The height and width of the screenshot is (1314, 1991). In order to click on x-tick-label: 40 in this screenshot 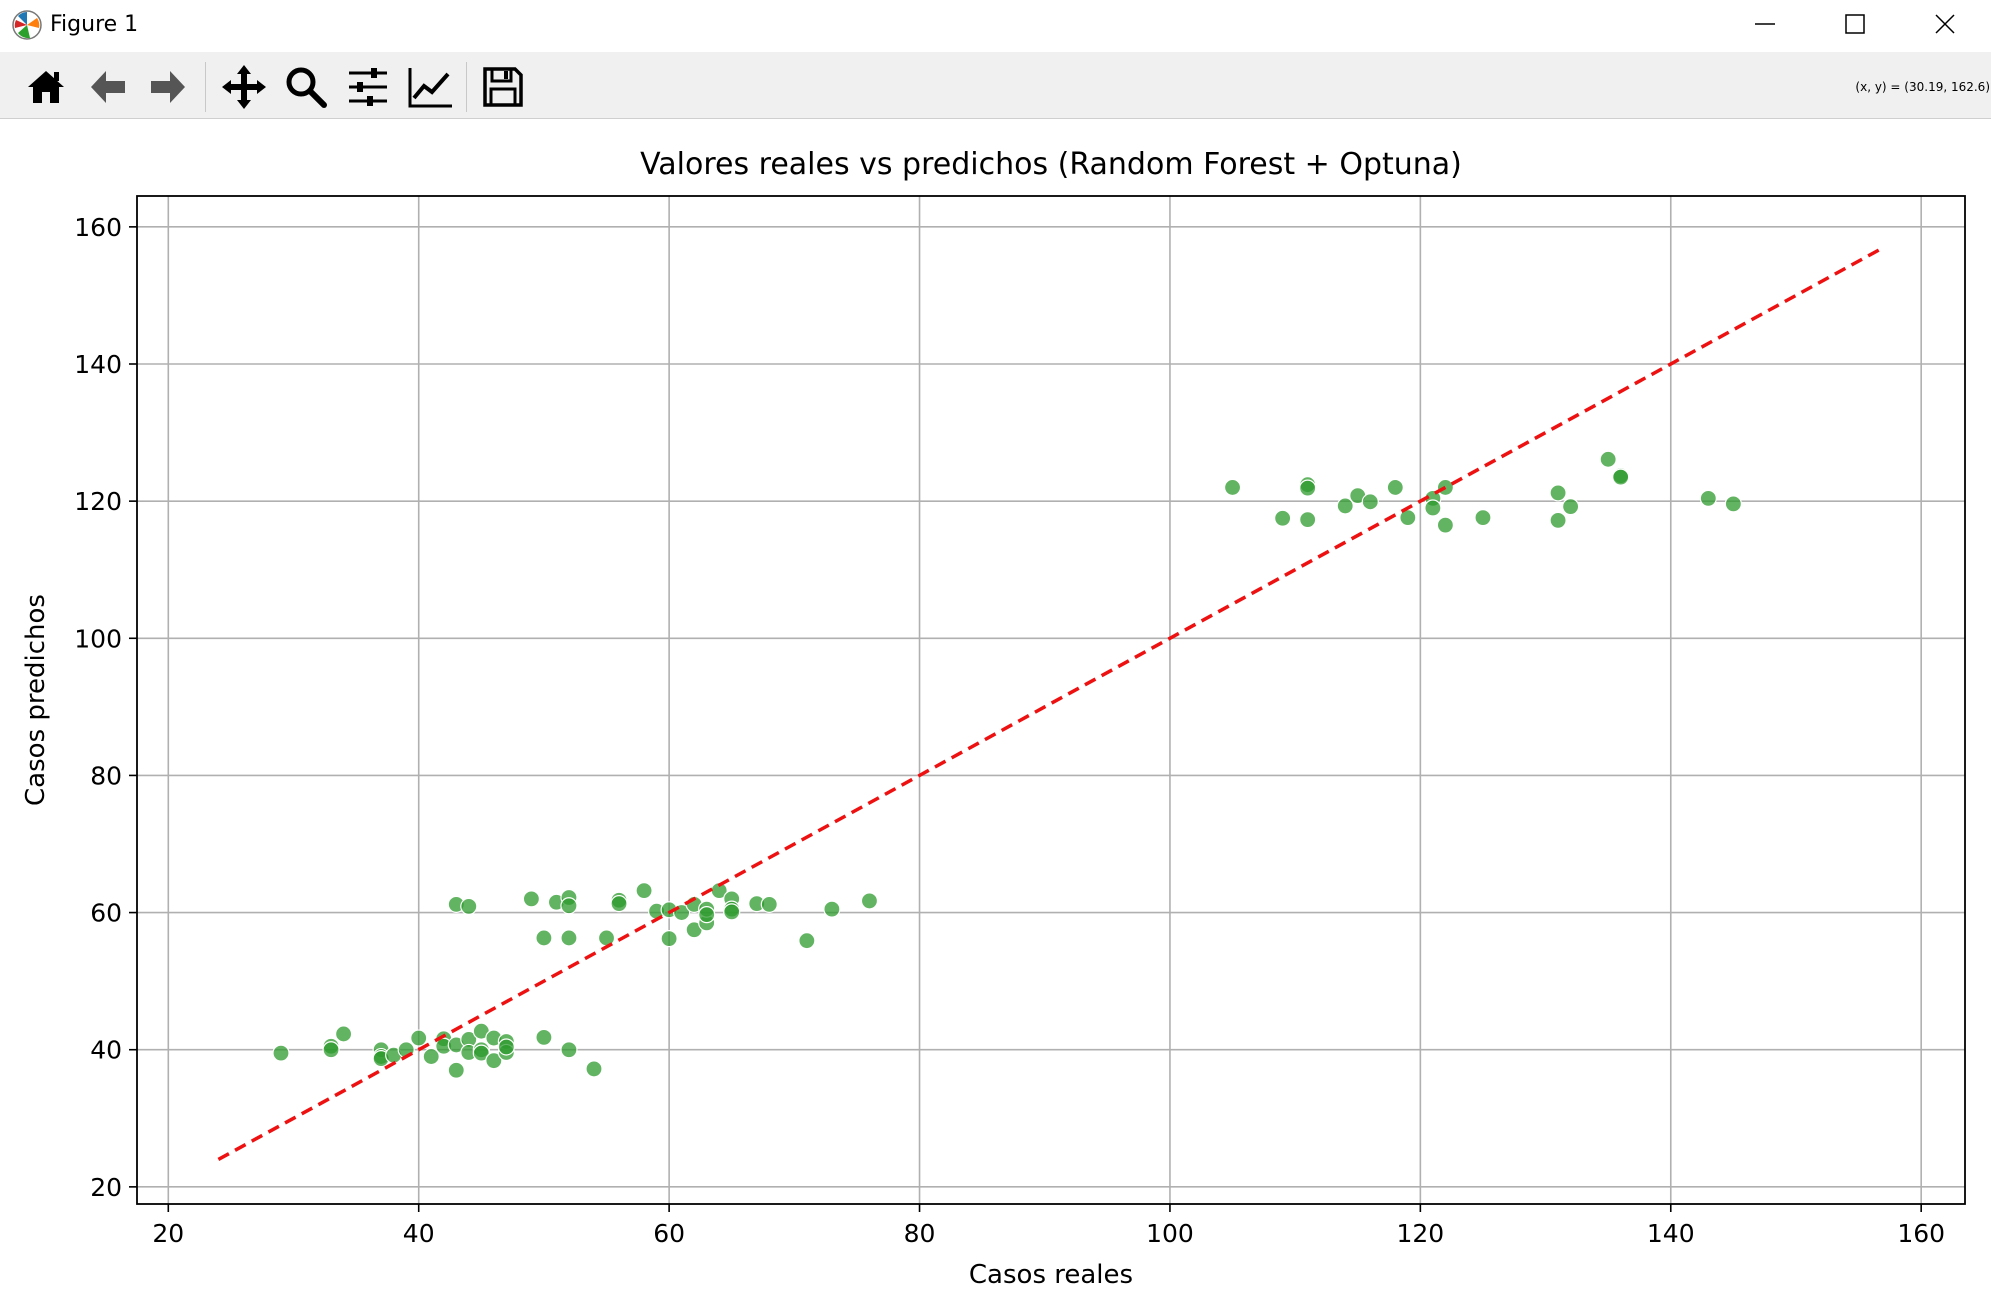, I will do `click(419, 1233)`.